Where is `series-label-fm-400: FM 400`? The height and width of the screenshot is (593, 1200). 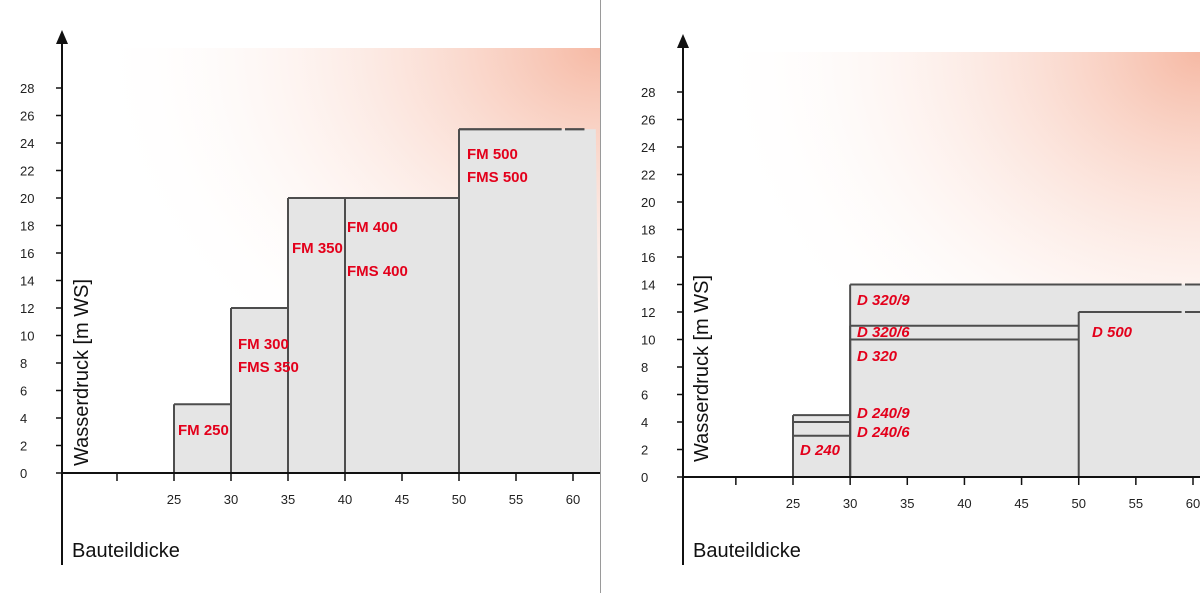
series-label-fm-400: FM 400 is located at coordinates (372, 227).